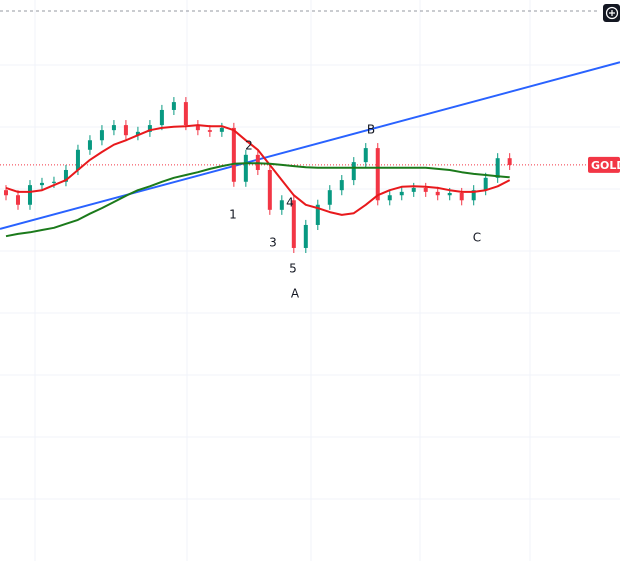 The height and width of the screenshot is (561, 620). I want to click on wave-label: A, so click(295, 294).